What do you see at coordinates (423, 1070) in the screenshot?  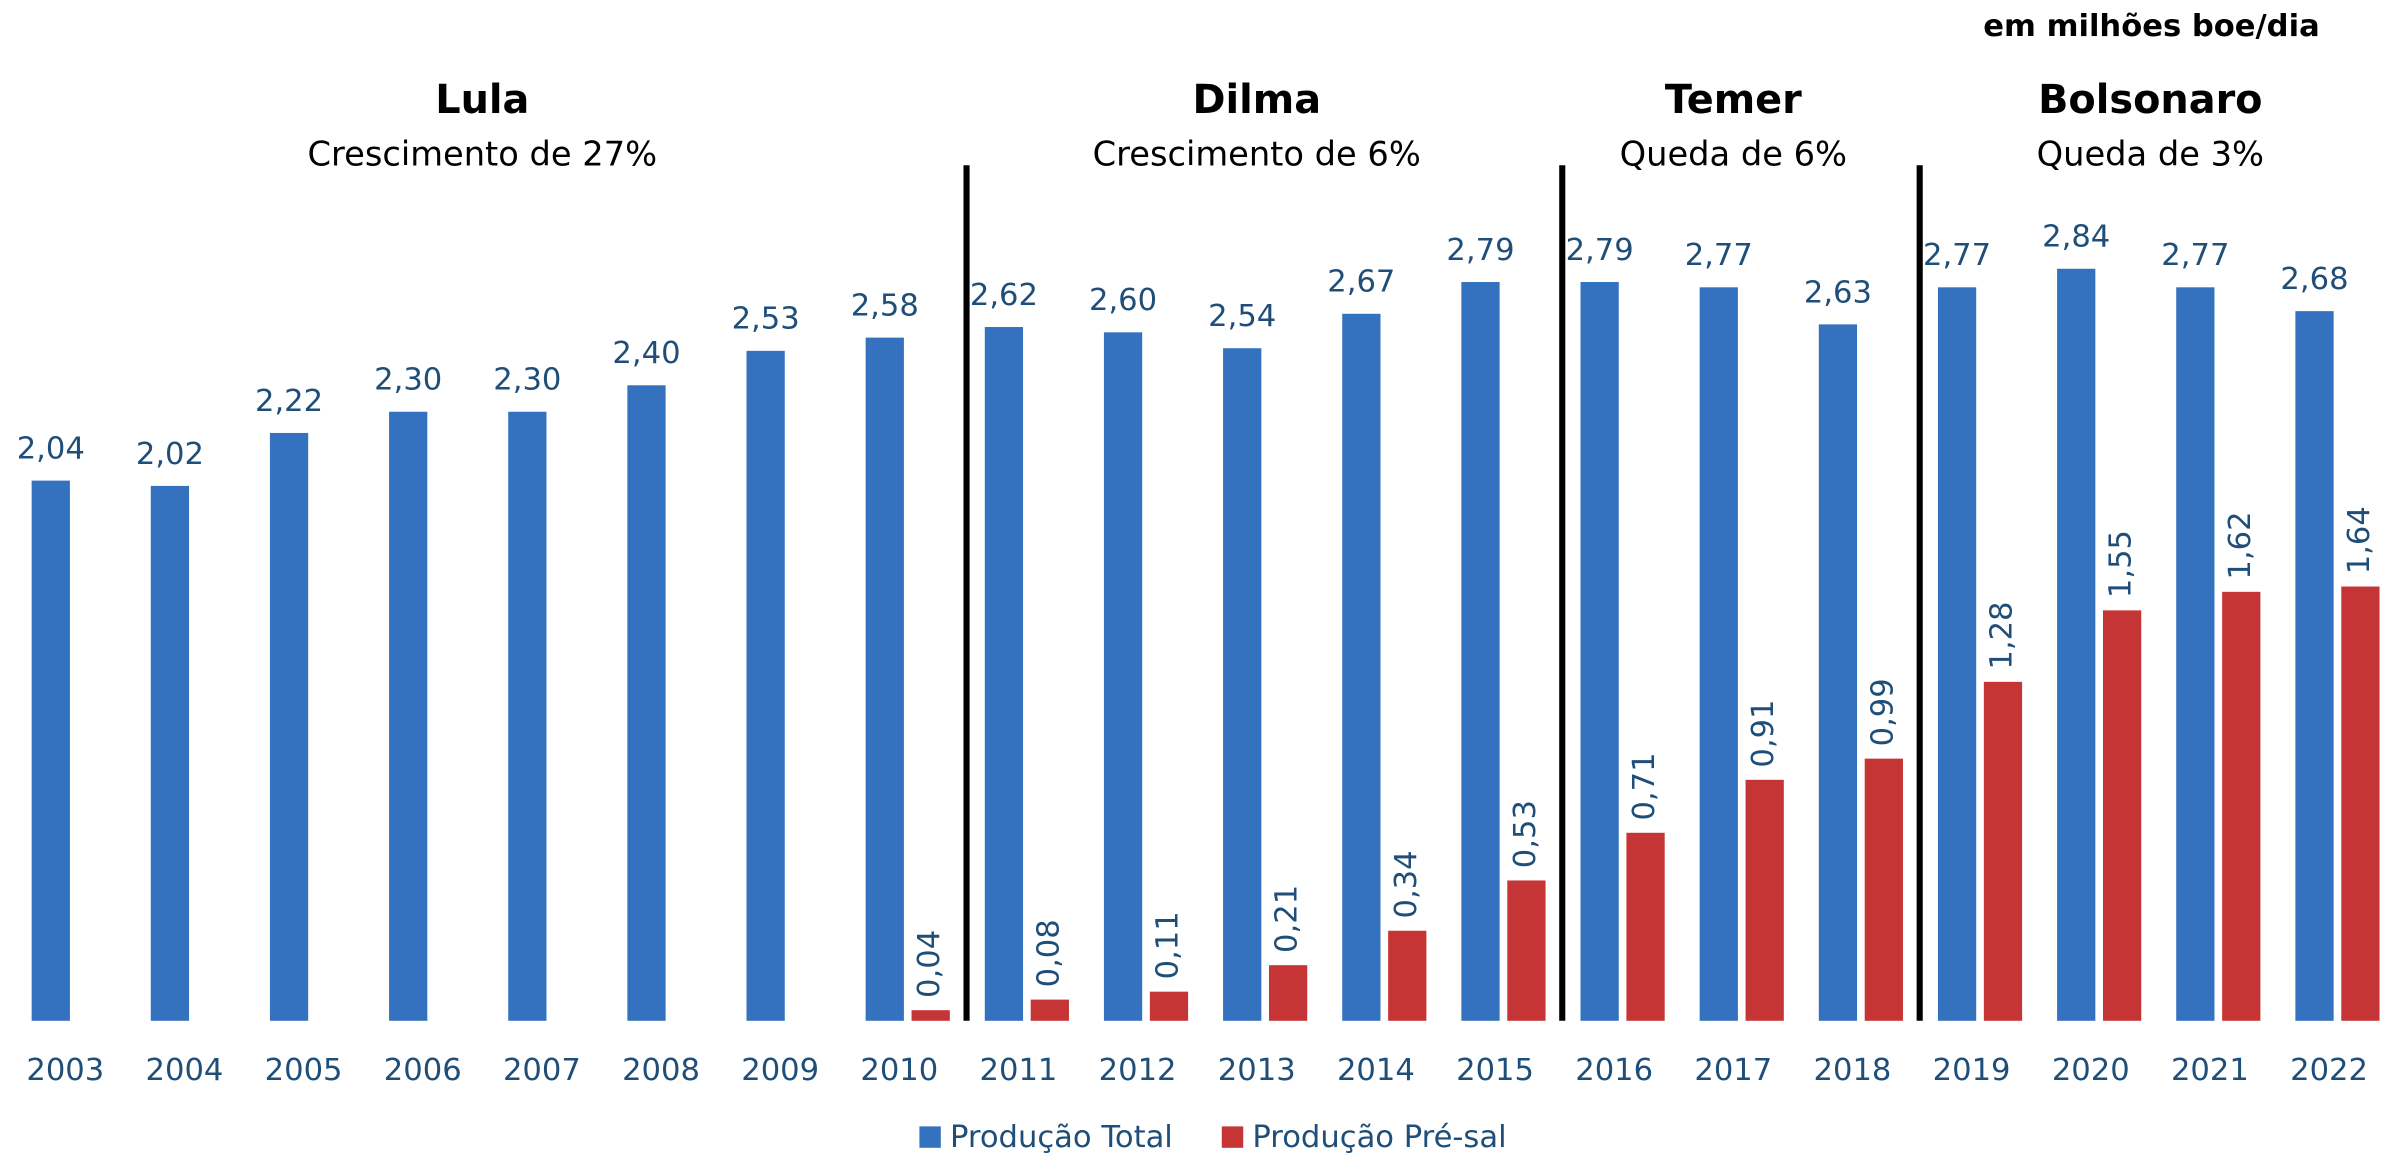 I see `x-tick-label: 2006` at bounding box center [423, 1070].